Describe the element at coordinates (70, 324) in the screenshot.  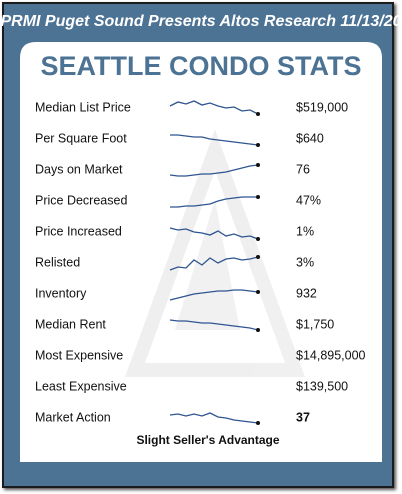
I see `row-label: Median Rent` at that location.